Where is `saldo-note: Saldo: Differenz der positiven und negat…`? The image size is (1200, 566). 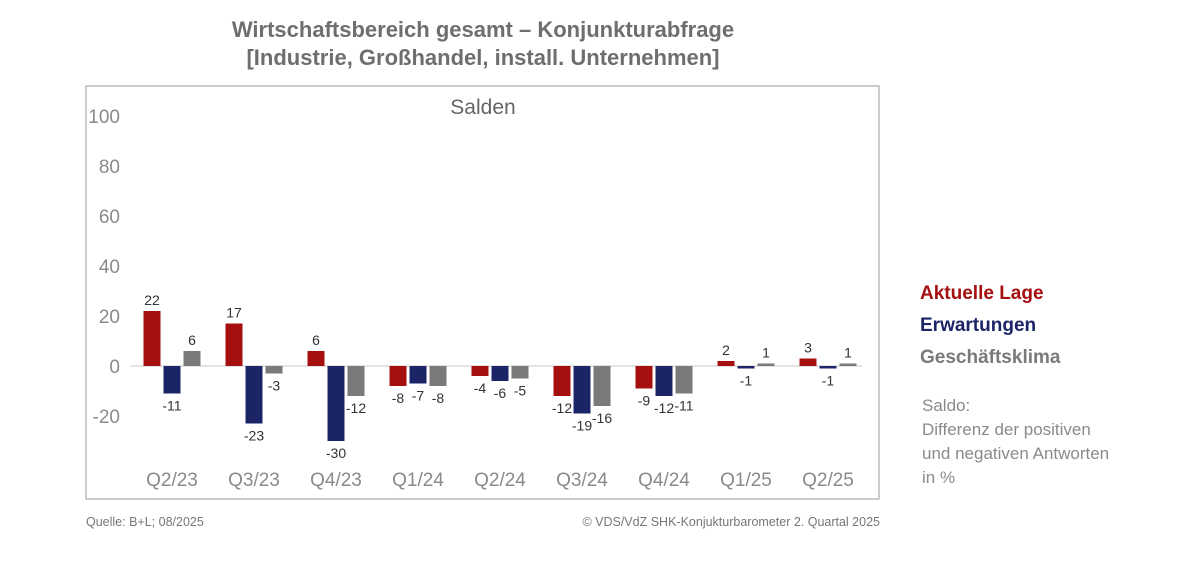
saldo-note: Saldo: Differenz der positiven und negat… is located at coordinates (1015, 442).